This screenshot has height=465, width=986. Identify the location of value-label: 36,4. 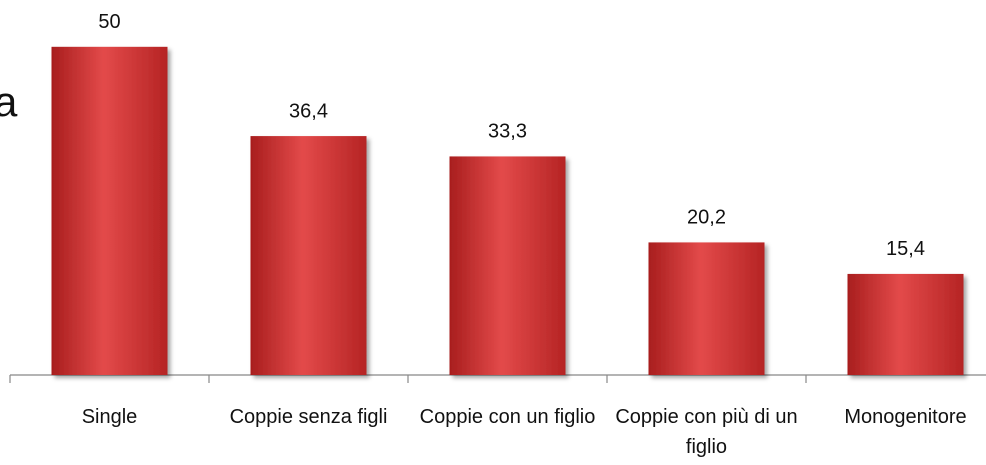
(308, 111).